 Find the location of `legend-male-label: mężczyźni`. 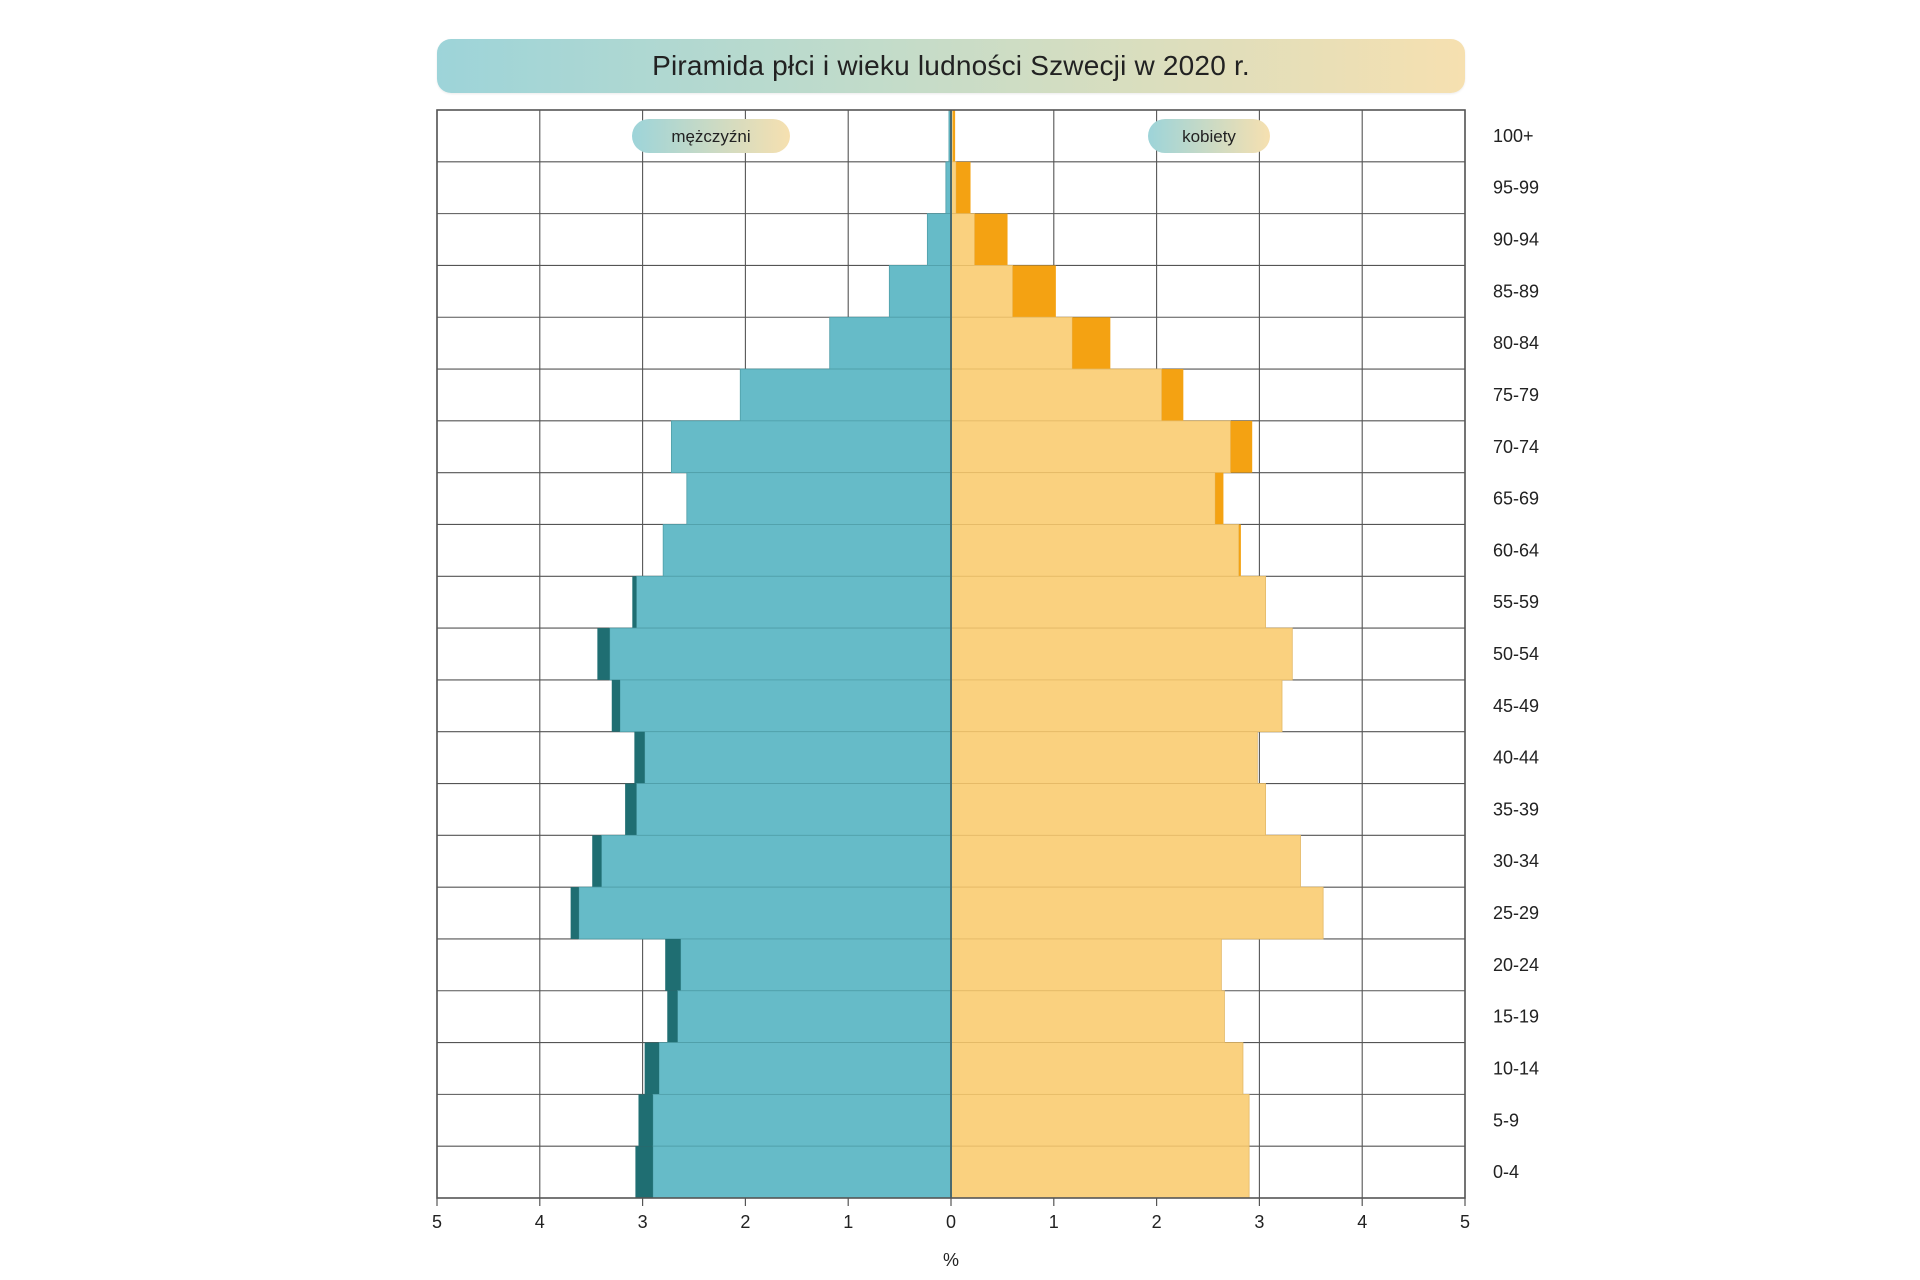

legend-male-label: mężczyźni is located at coordinates (710, 136).